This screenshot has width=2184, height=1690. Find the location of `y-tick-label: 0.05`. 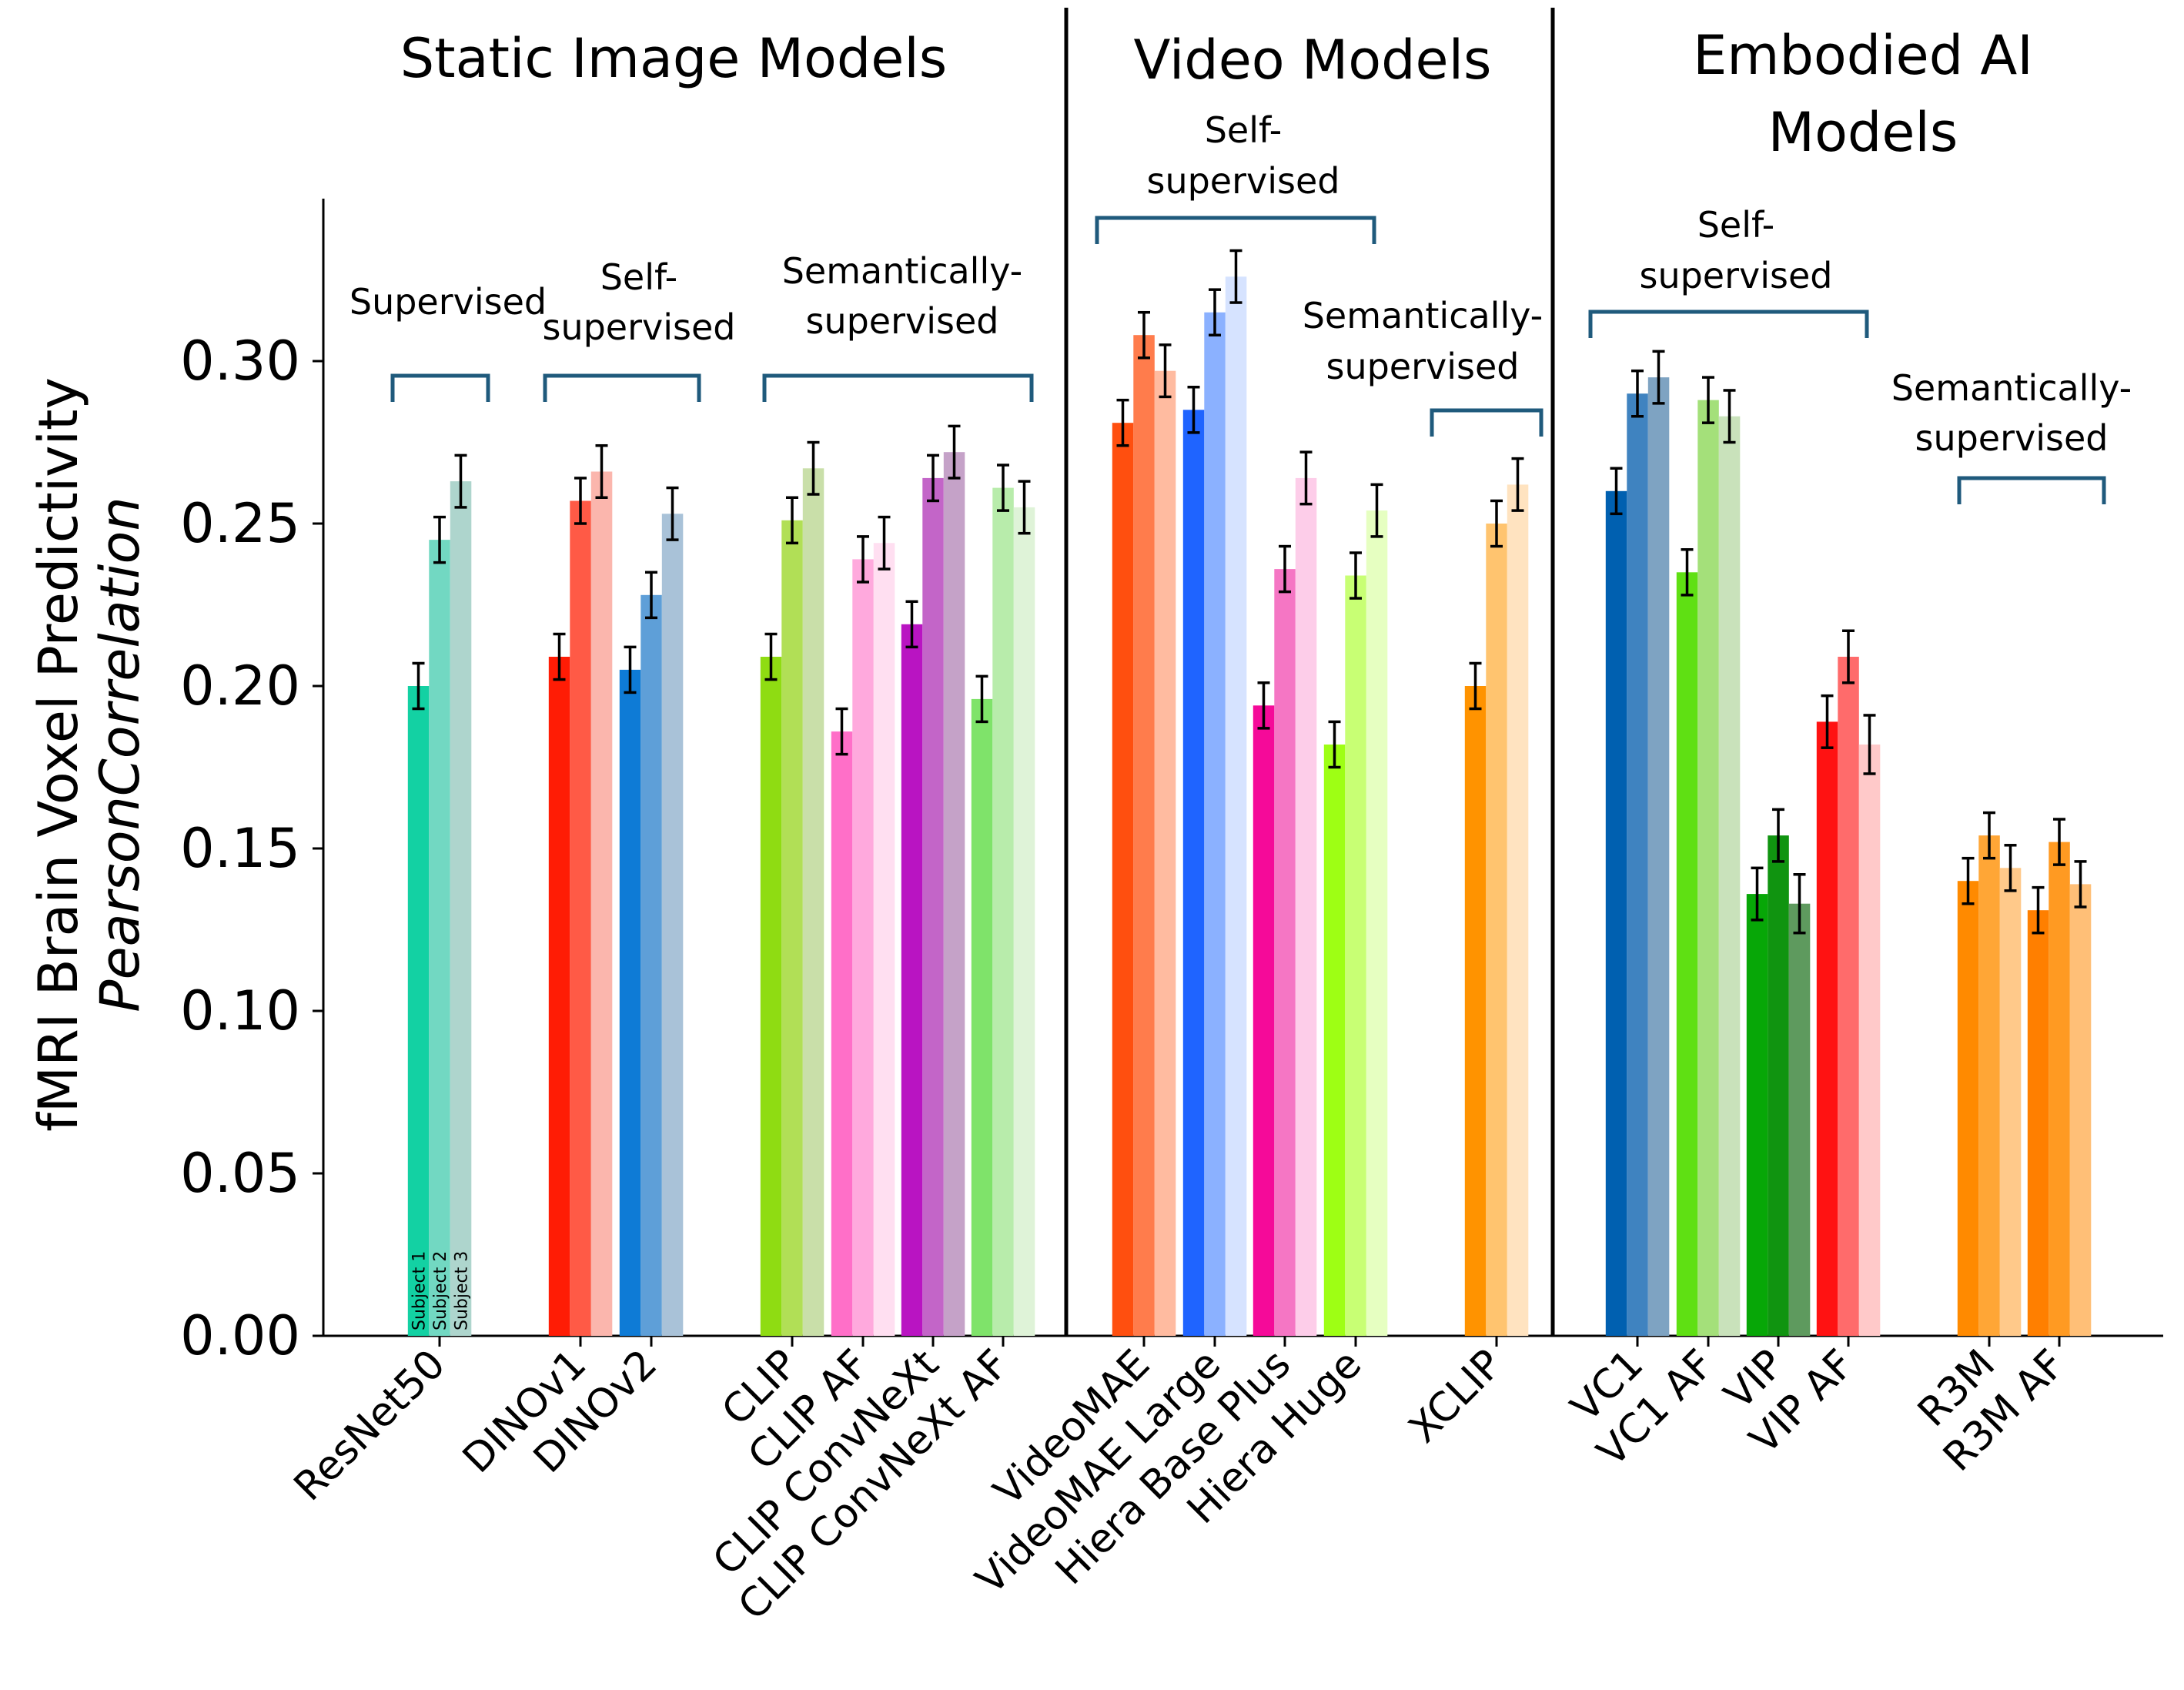

y-tick-label: 0.05 is located at coordinates (240, 1173).